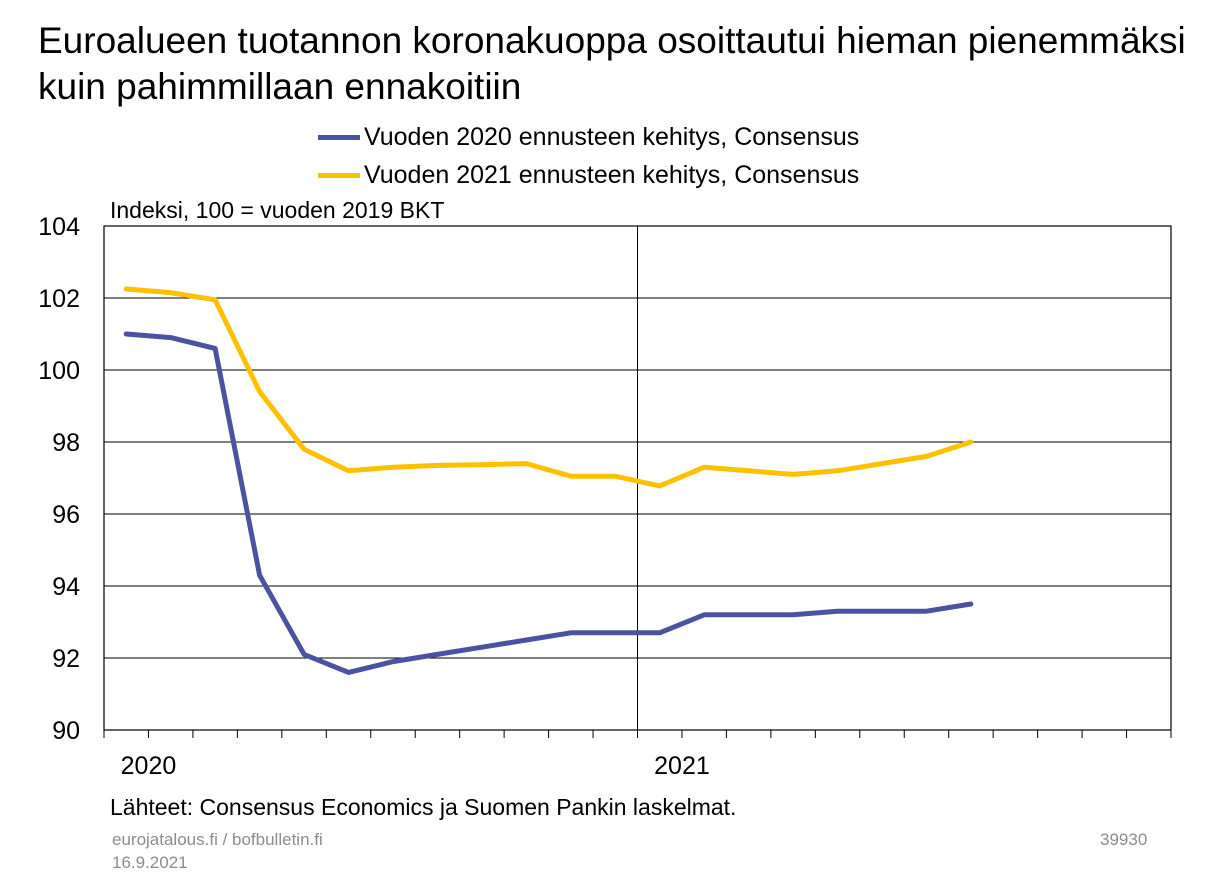 This screenshot has height=885, width=1219. I want to click on y-tick-label-98: 98, so click(66, 443).